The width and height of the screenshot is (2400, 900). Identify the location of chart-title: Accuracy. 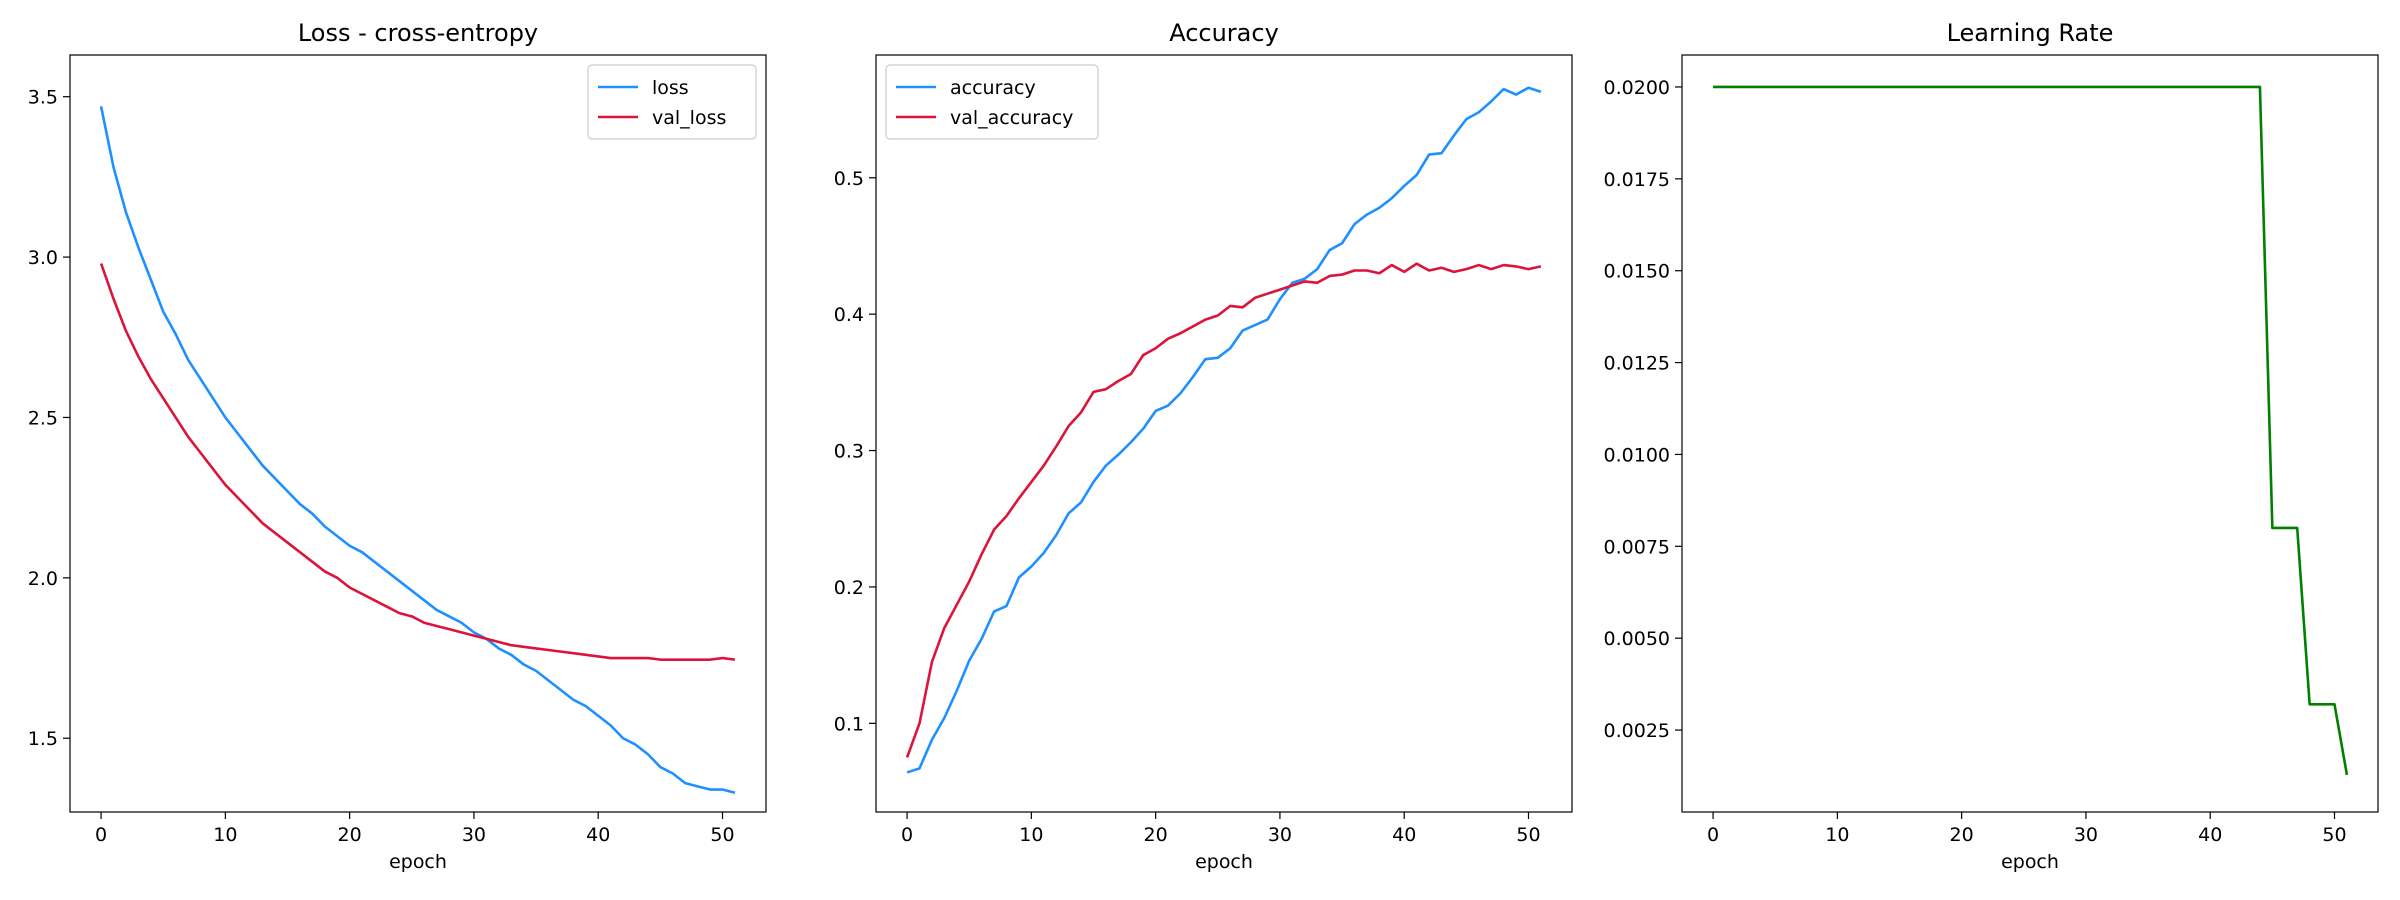
(1224, 33).